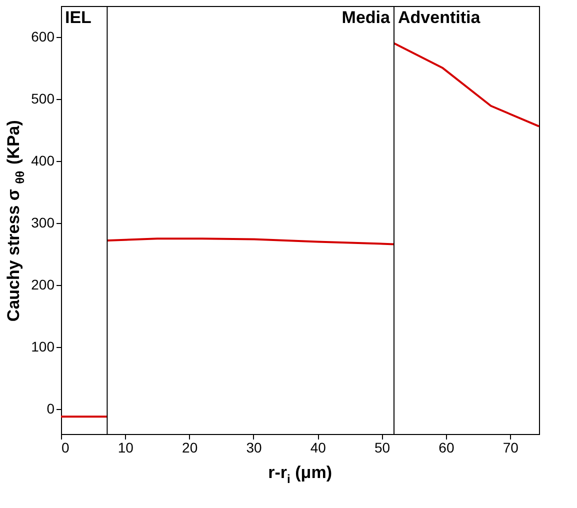  Describe the element at coordinates (43, 284) in the screenshot. I see `y-tick-label: 200` at that location.